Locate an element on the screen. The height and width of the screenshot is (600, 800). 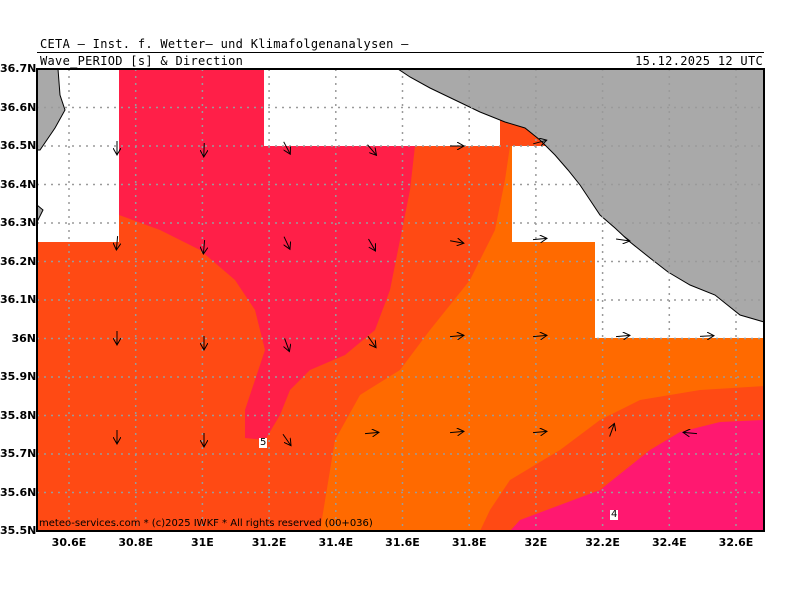
lat-label: 35.8N is located at coordinates (18, 415).